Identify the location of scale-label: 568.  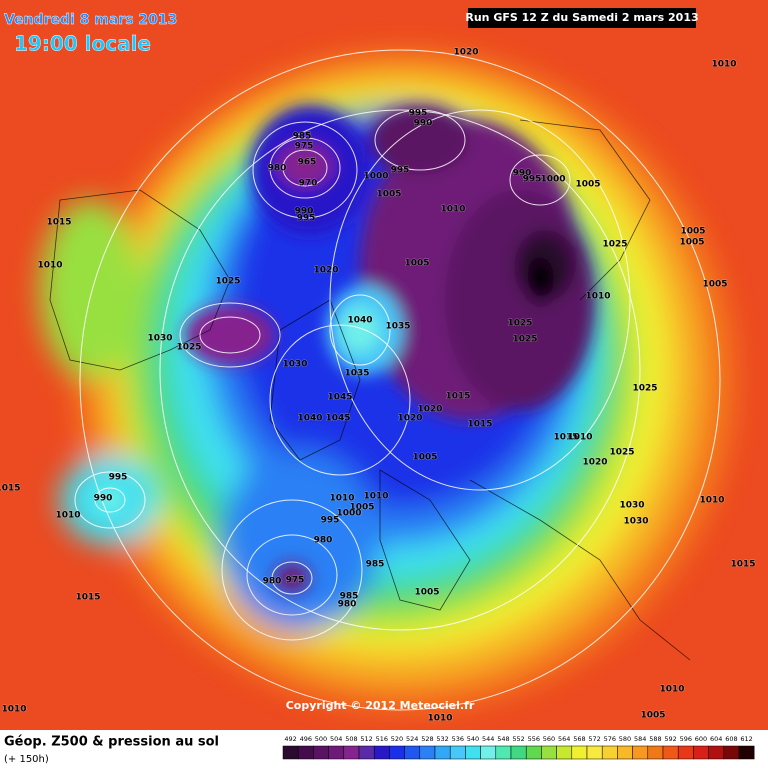
(579, 739).